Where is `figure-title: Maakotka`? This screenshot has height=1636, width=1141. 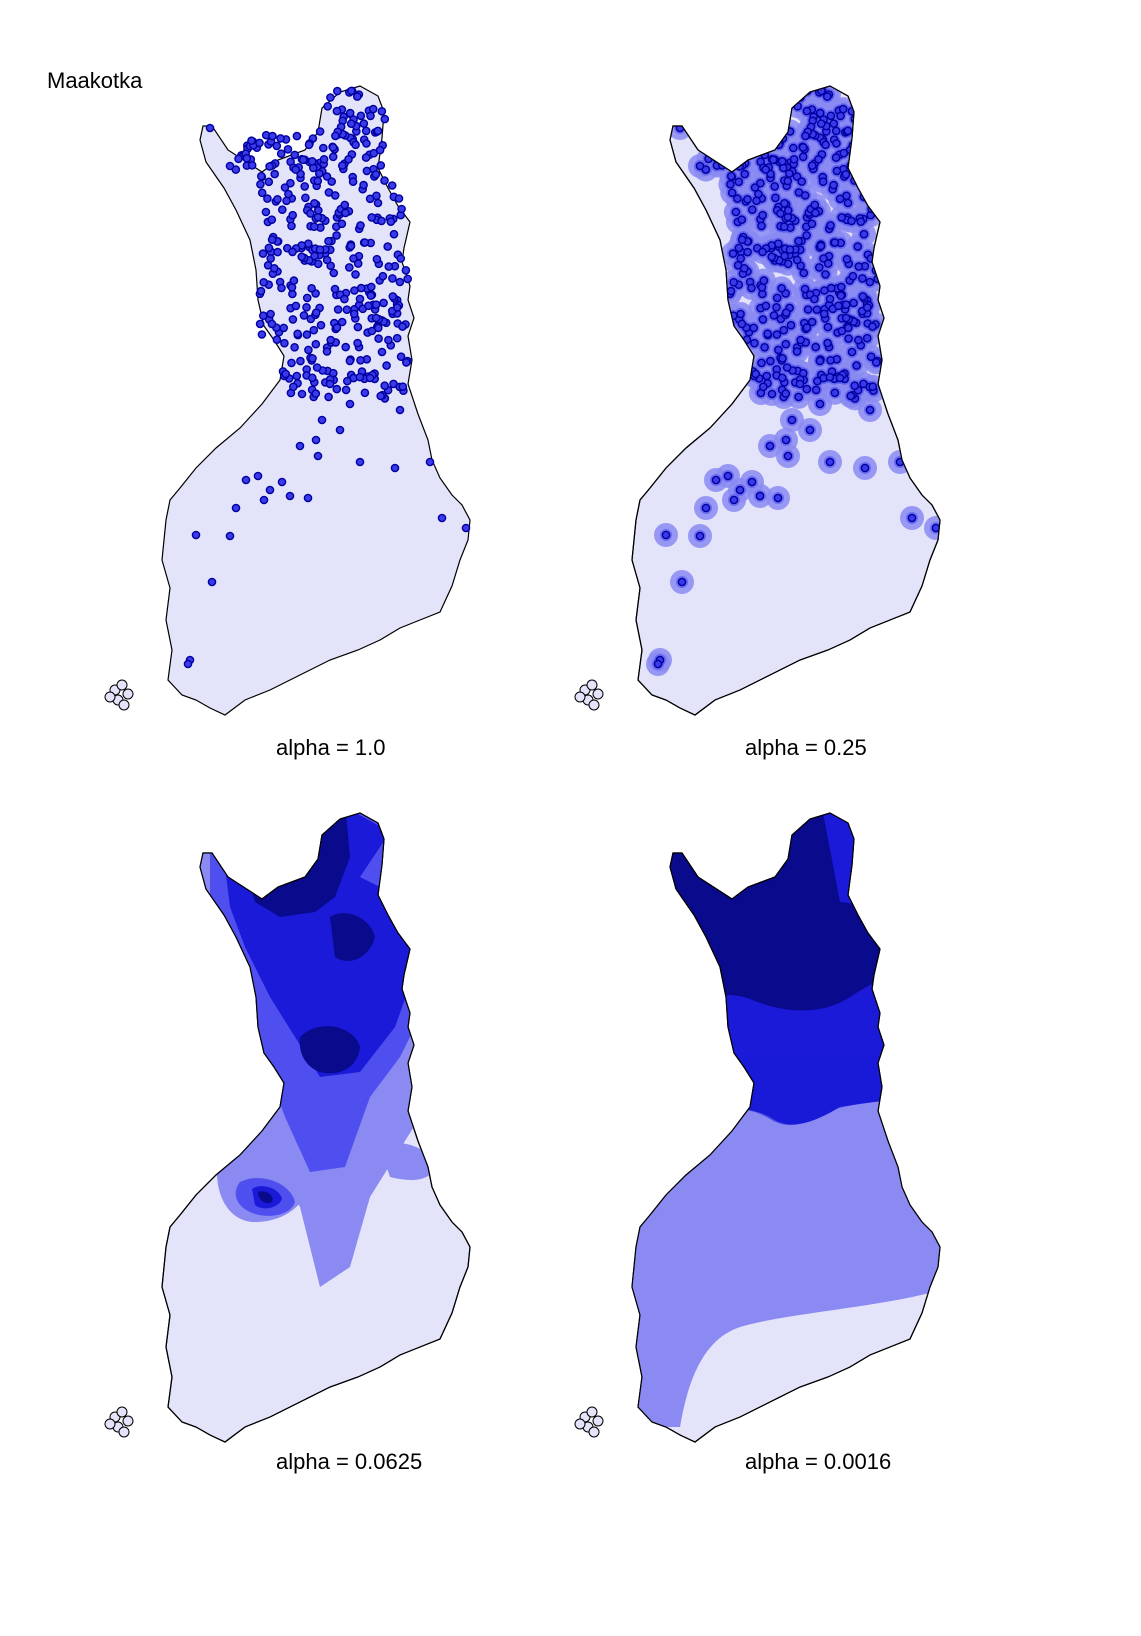 figure-title: Maakotka is located at coordinates (95, 80).